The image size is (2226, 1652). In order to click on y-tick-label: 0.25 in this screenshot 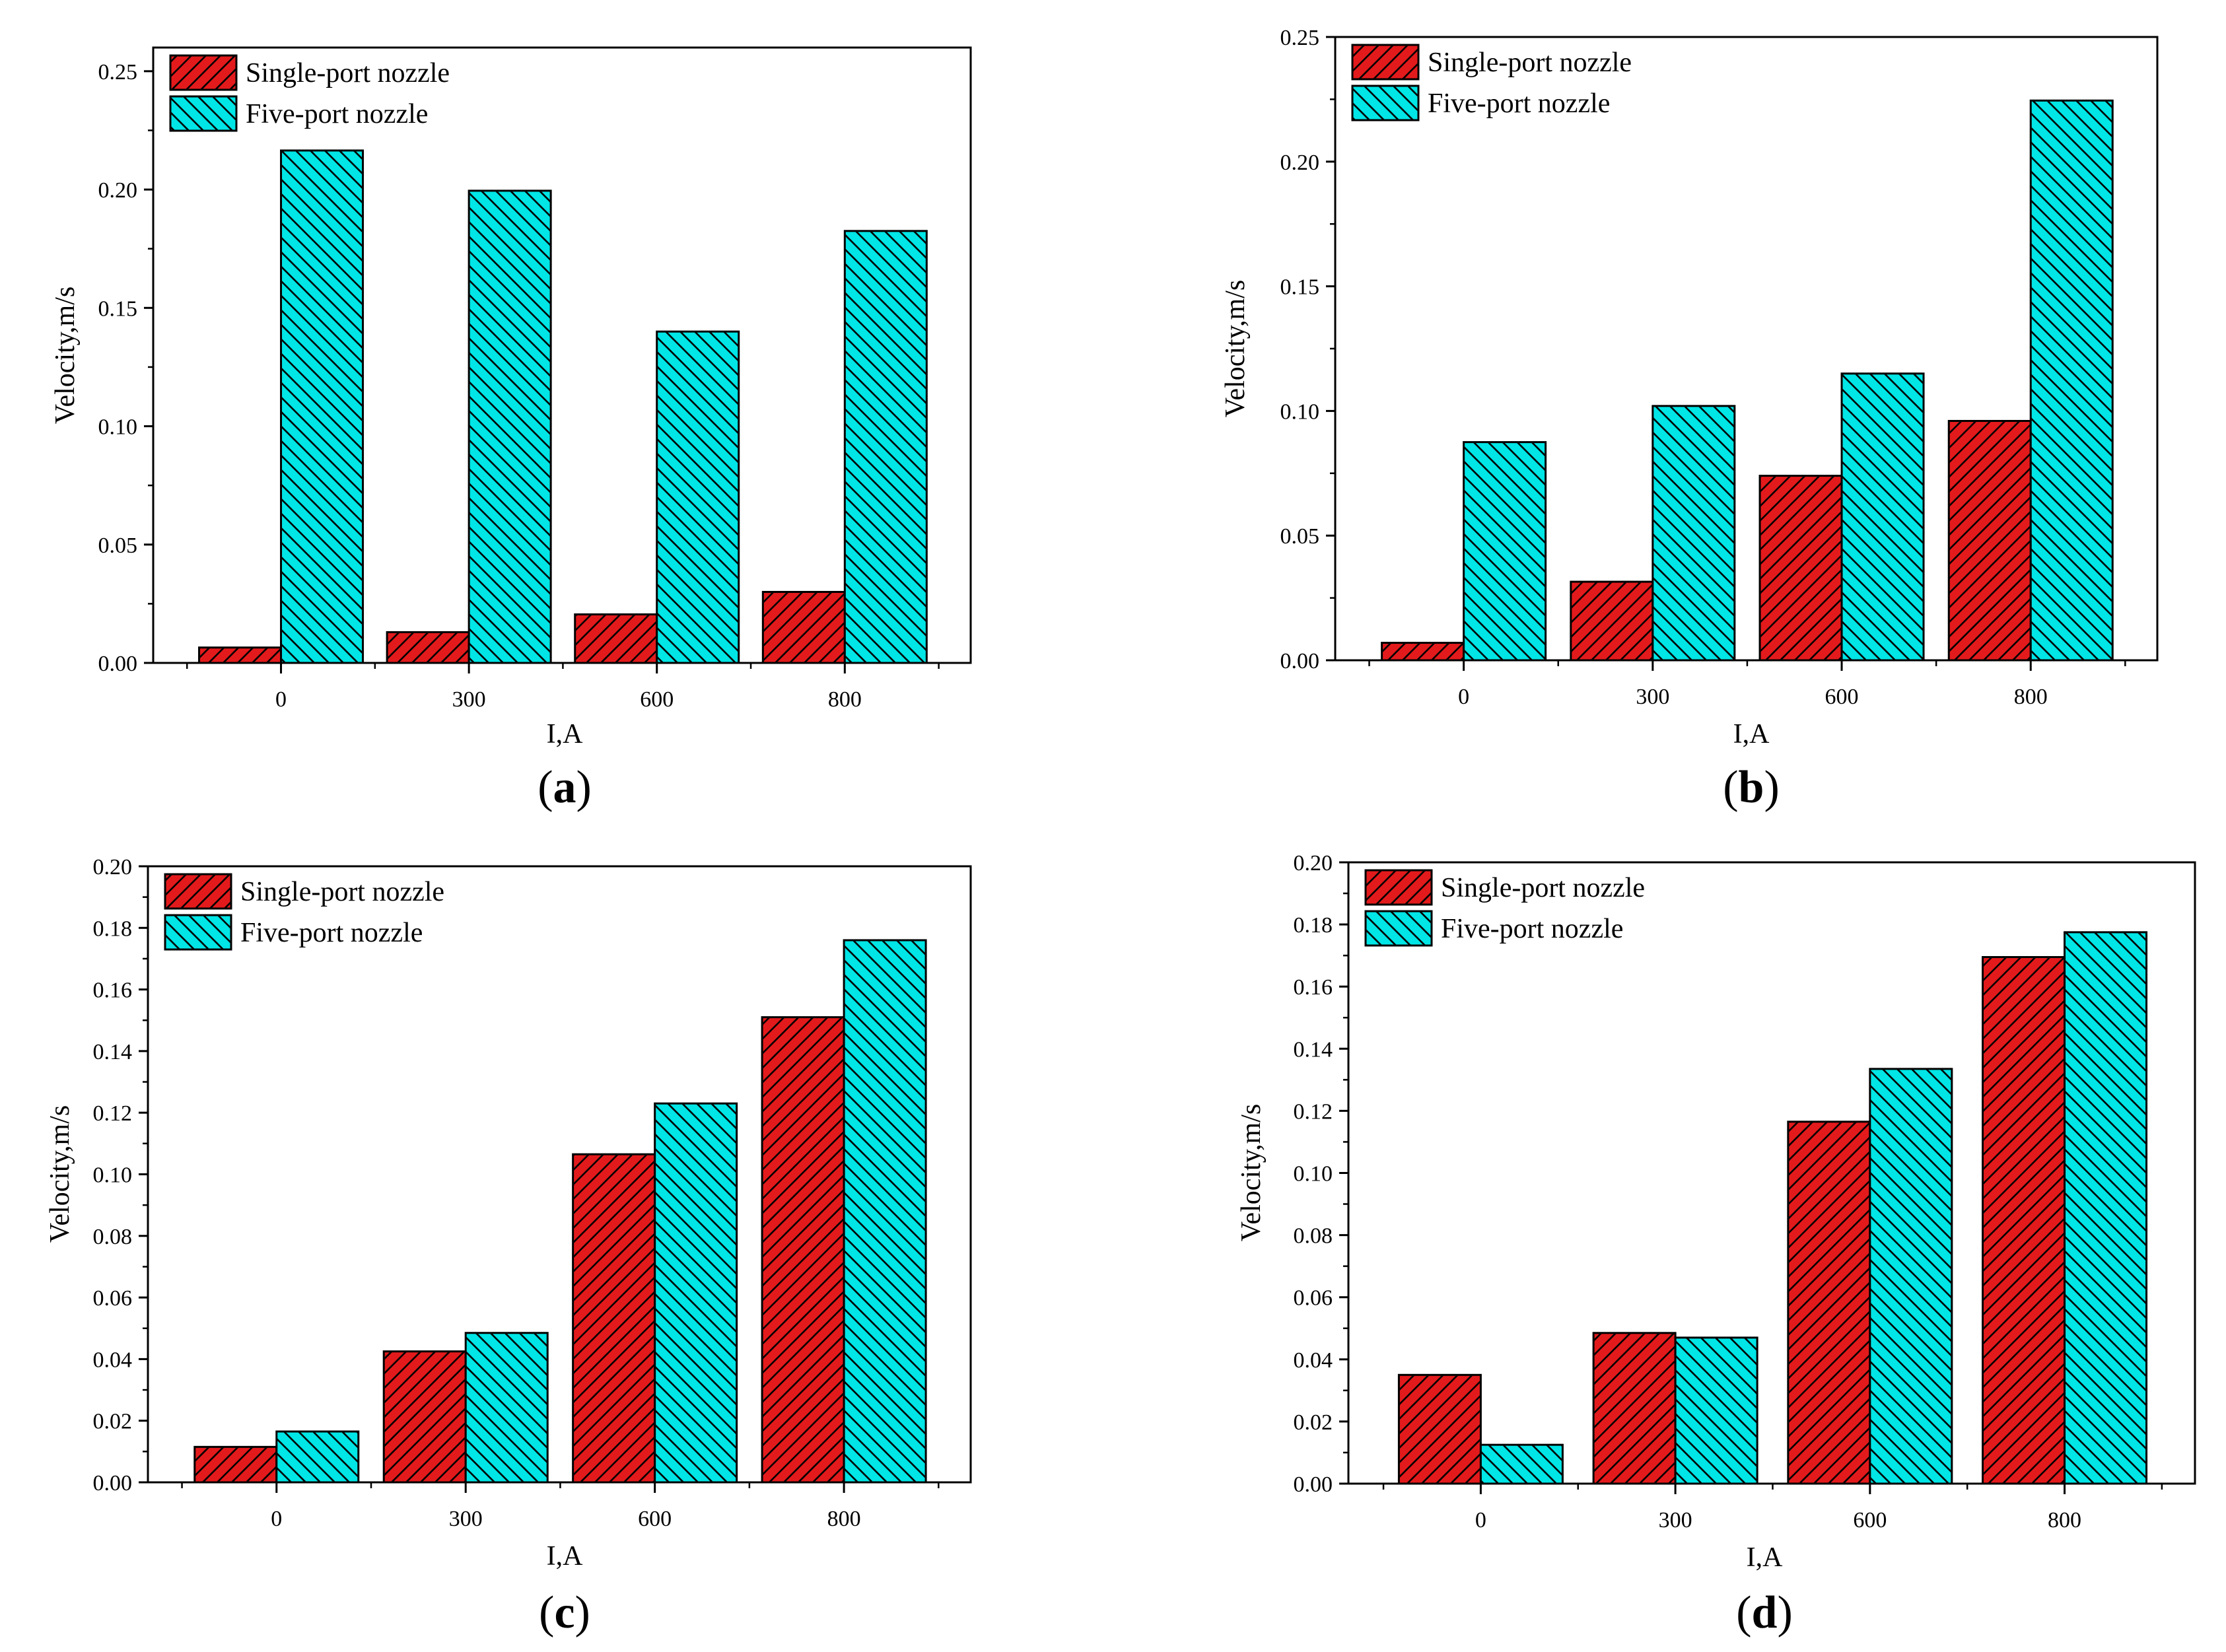, I will do `click(118, 72)`.